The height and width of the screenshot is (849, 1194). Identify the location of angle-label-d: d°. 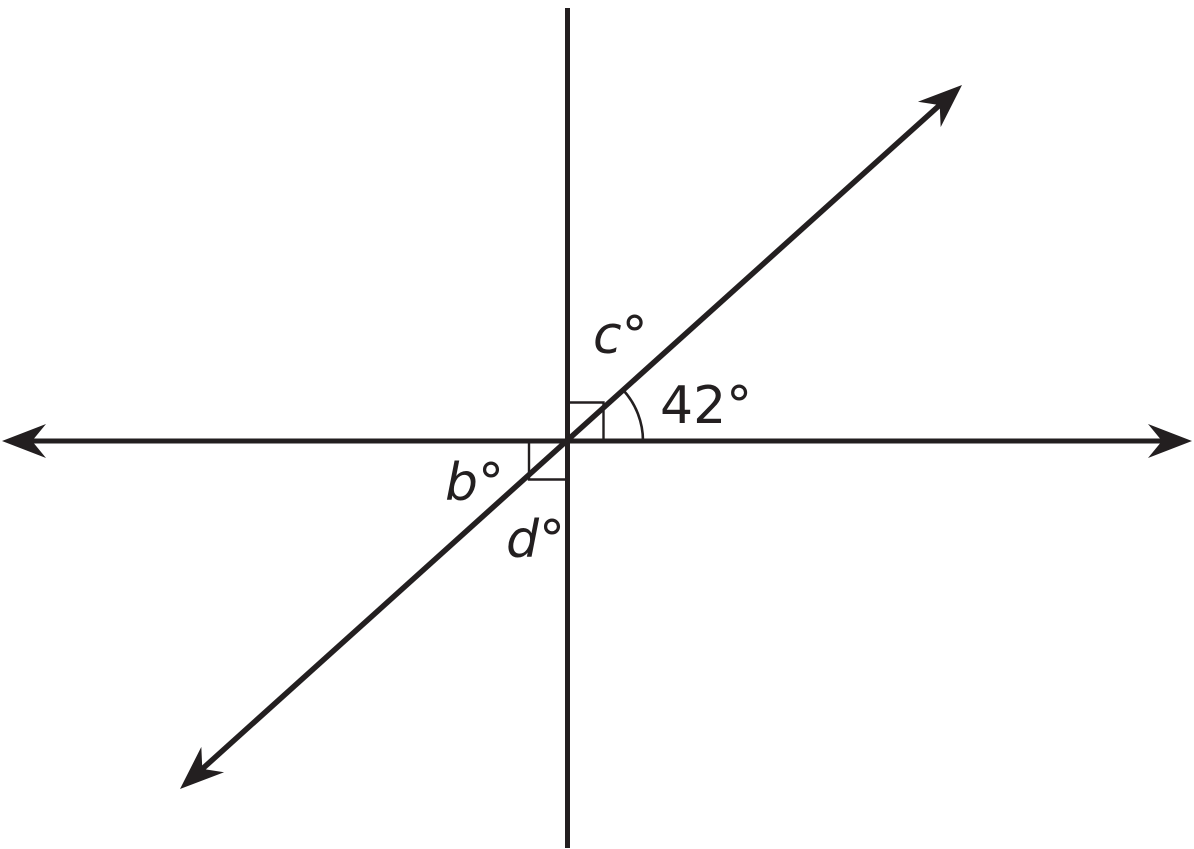
(535, 540).